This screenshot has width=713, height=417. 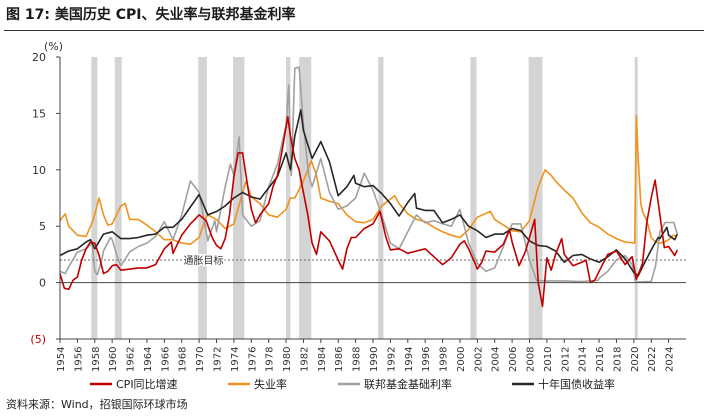 What do you see at coordinates (113, 359) in the screenshot?
I see `x-tick-label: 1960` at bounding box center [113, 359].